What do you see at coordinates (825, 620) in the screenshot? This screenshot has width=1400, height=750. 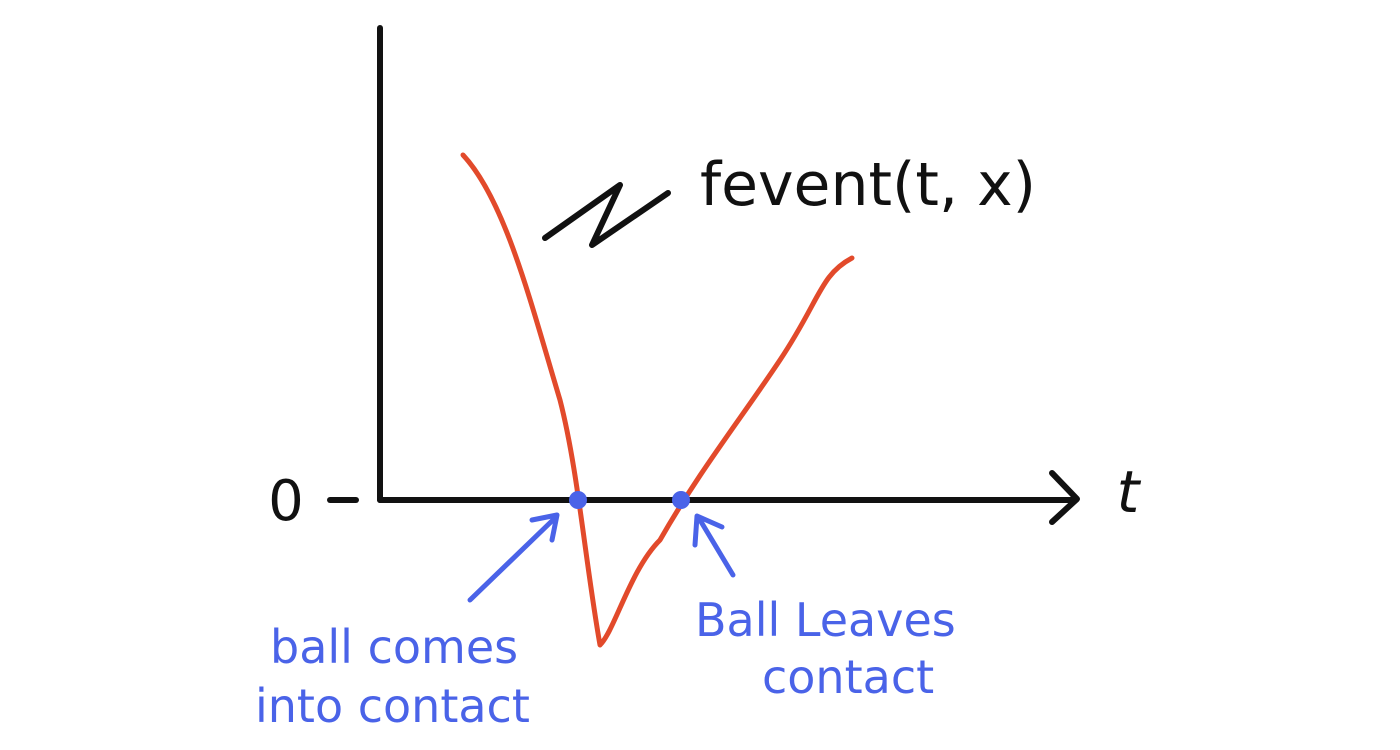 I see `leave-annotation-line-1: Ball Leaves` at bounding box center [825, 620].